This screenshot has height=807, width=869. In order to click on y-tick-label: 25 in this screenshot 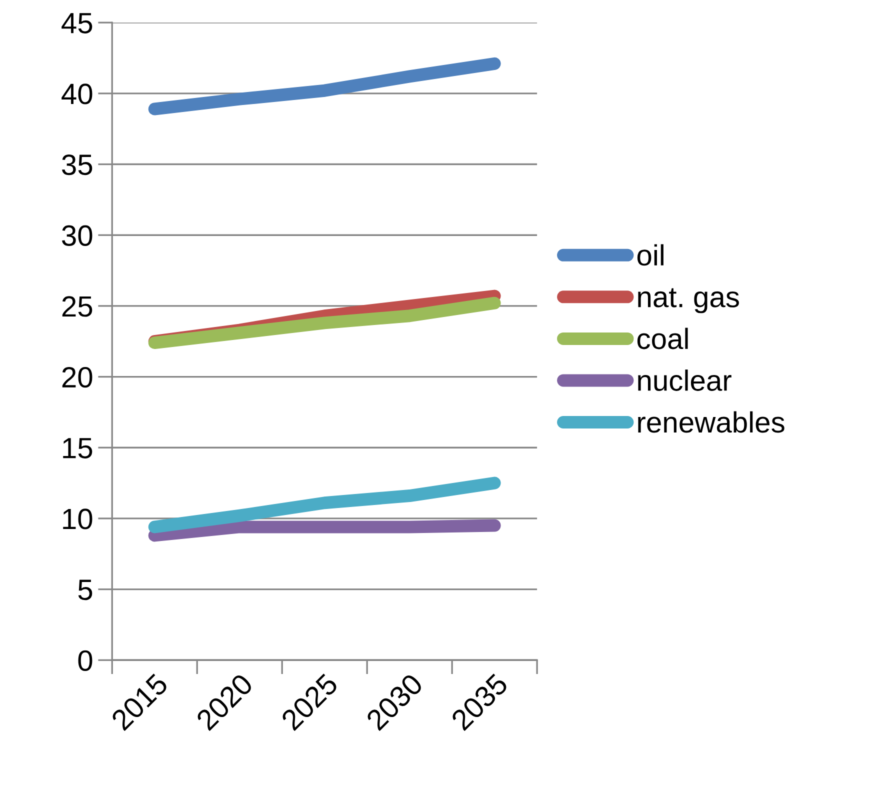, I will do `click(77, 306)`.